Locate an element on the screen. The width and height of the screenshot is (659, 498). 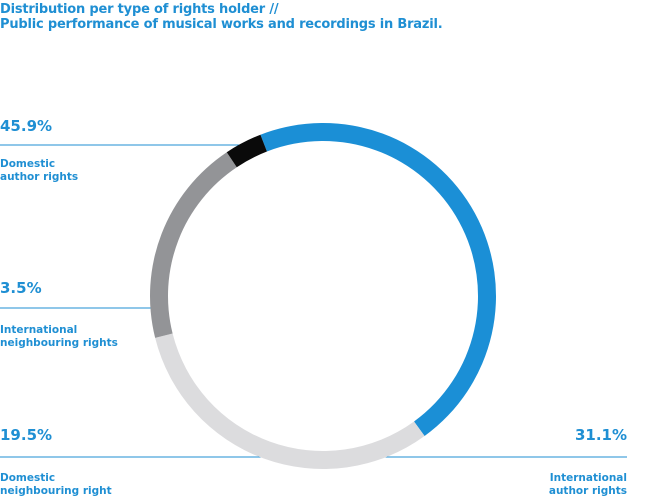
domestic-author-rights-value: 45.9% is located at coordinates (26, 126).